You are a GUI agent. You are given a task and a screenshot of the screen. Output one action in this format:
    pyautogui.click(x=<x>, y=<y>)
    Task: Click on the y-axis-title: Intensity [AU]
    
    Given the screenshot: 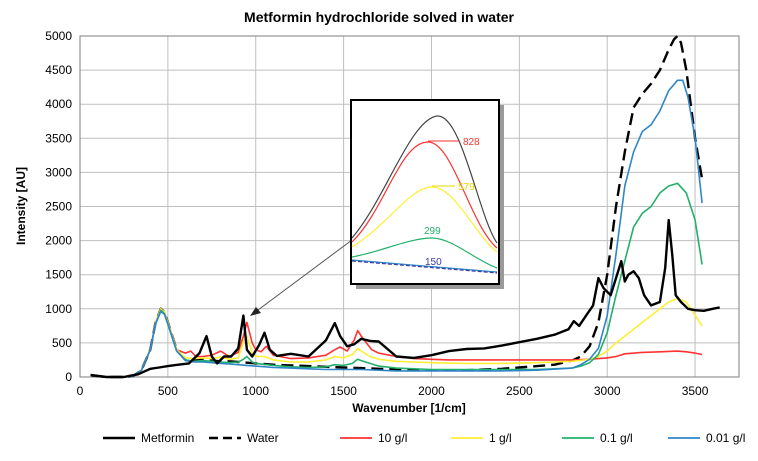 What is the action you would take?
    pyautogui.click(x=21, y=206)
    